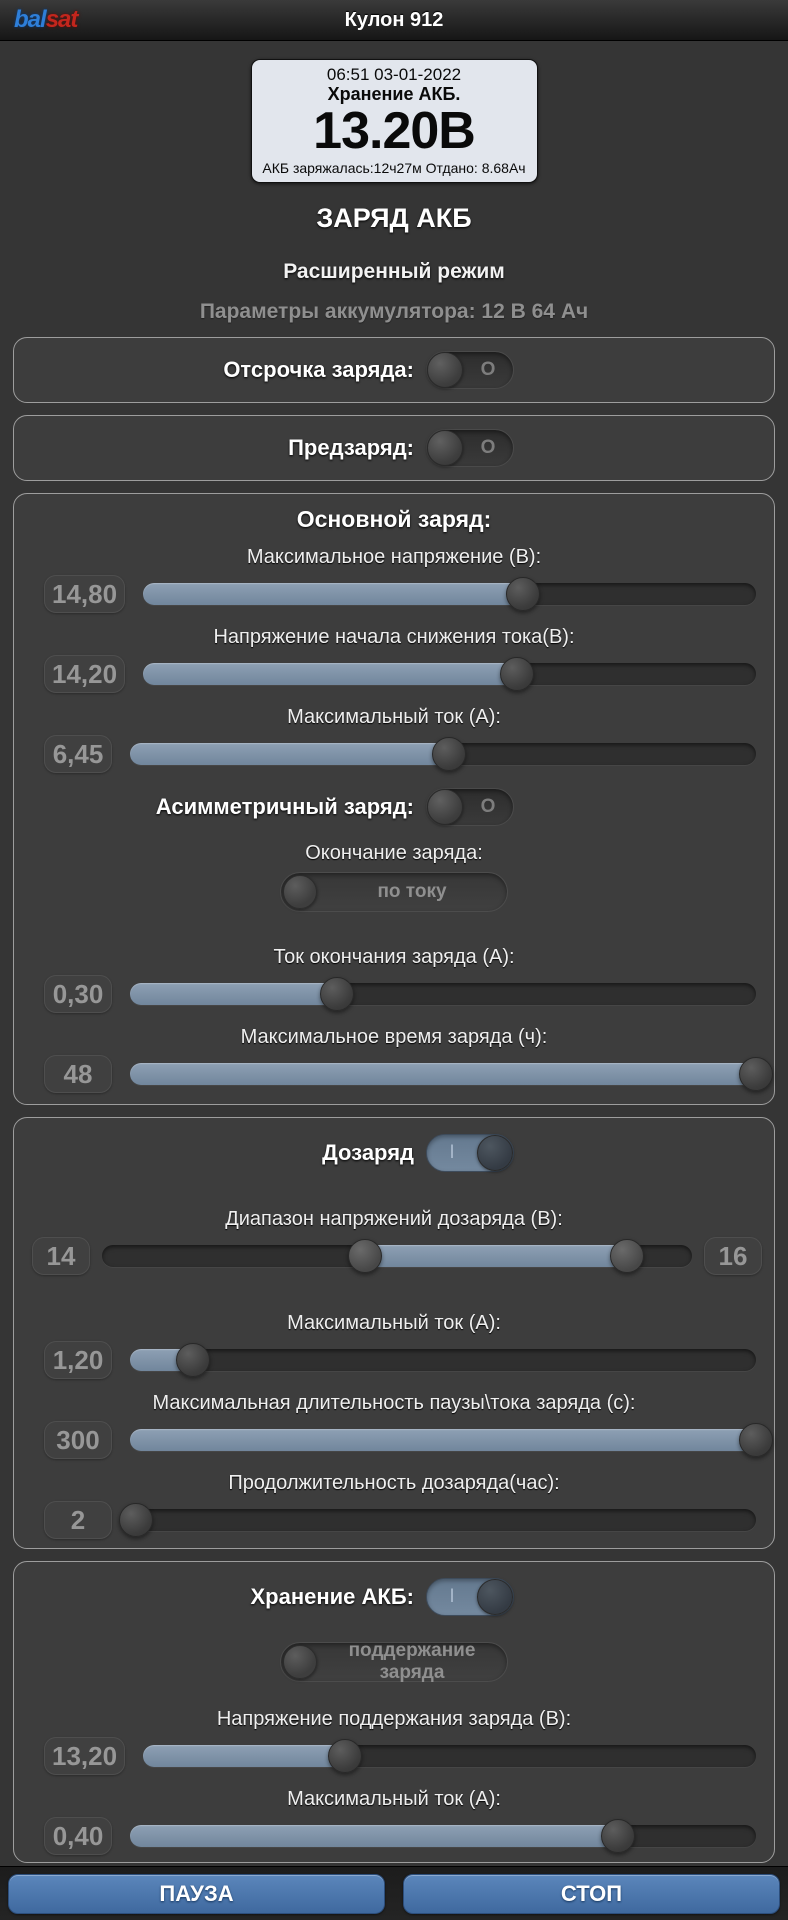 This screenshot has height=1920, width=788. I want to click on panel-charge-delay: Отсрочка заряда: О, so click(394, 370).